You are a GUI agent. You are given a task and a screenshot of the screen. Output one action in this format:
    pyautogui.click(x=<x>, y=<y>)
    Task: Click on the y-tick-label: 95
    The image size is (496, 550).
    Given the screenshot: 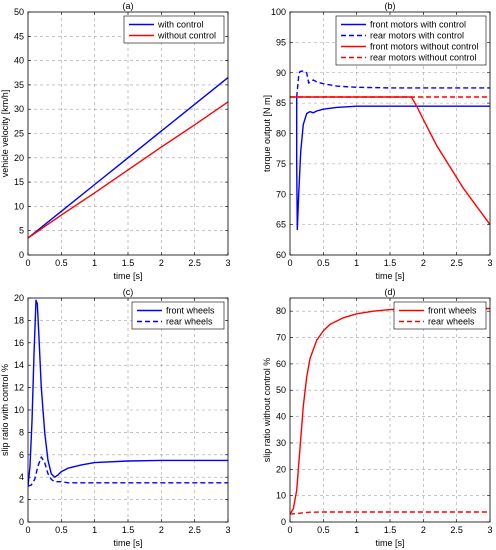 What is the action you would take?
    pyautogui.click(x=281, y=42)
    